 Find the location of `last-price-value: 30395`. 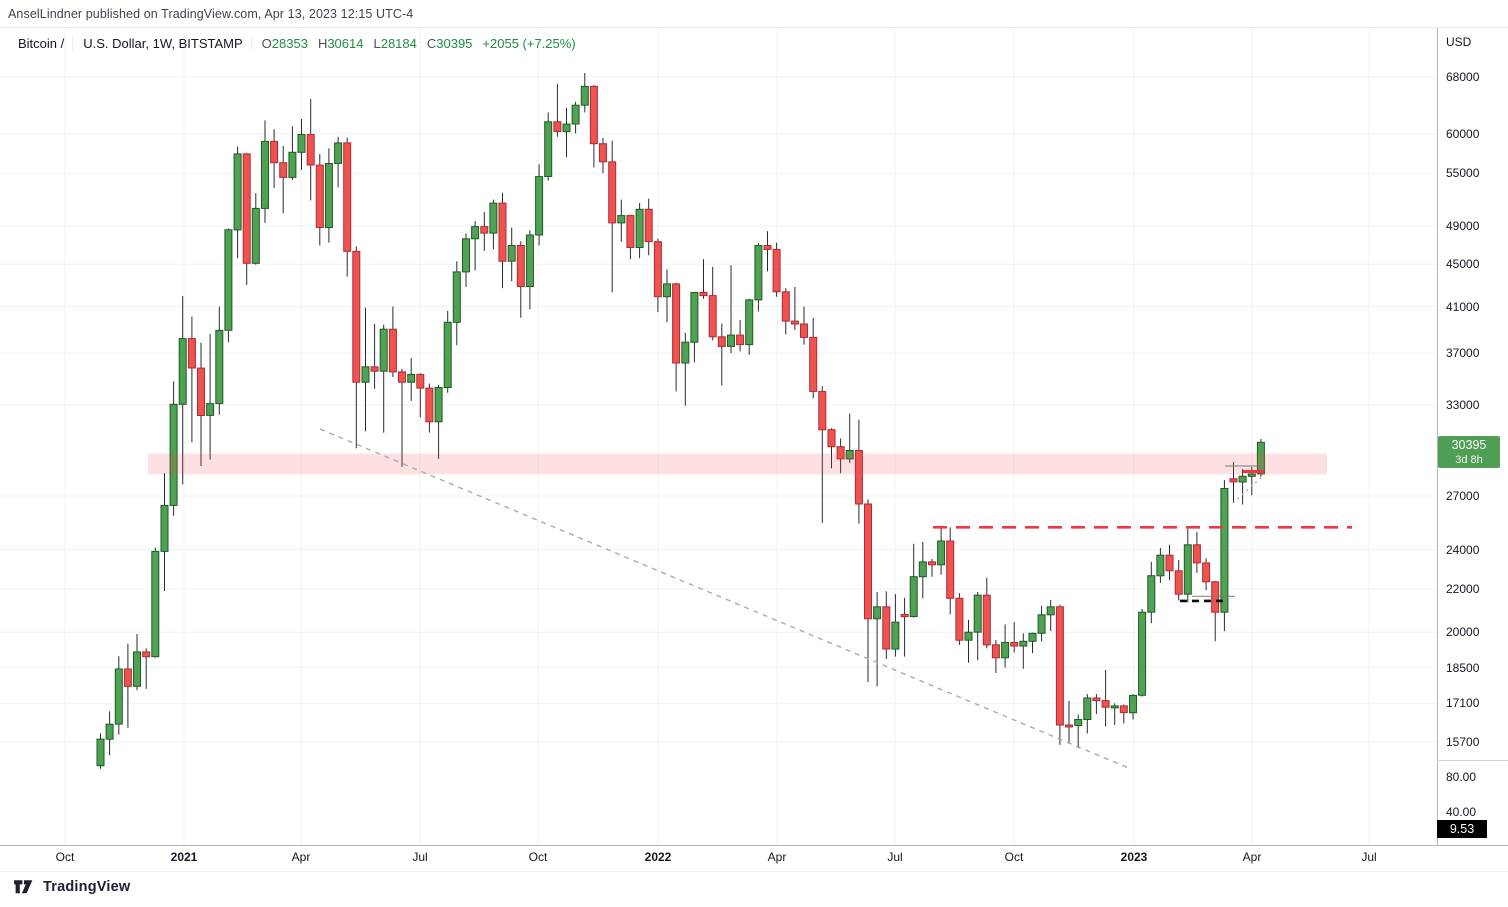

last-price-value: 30395 is located at coordinates (1469, 445).